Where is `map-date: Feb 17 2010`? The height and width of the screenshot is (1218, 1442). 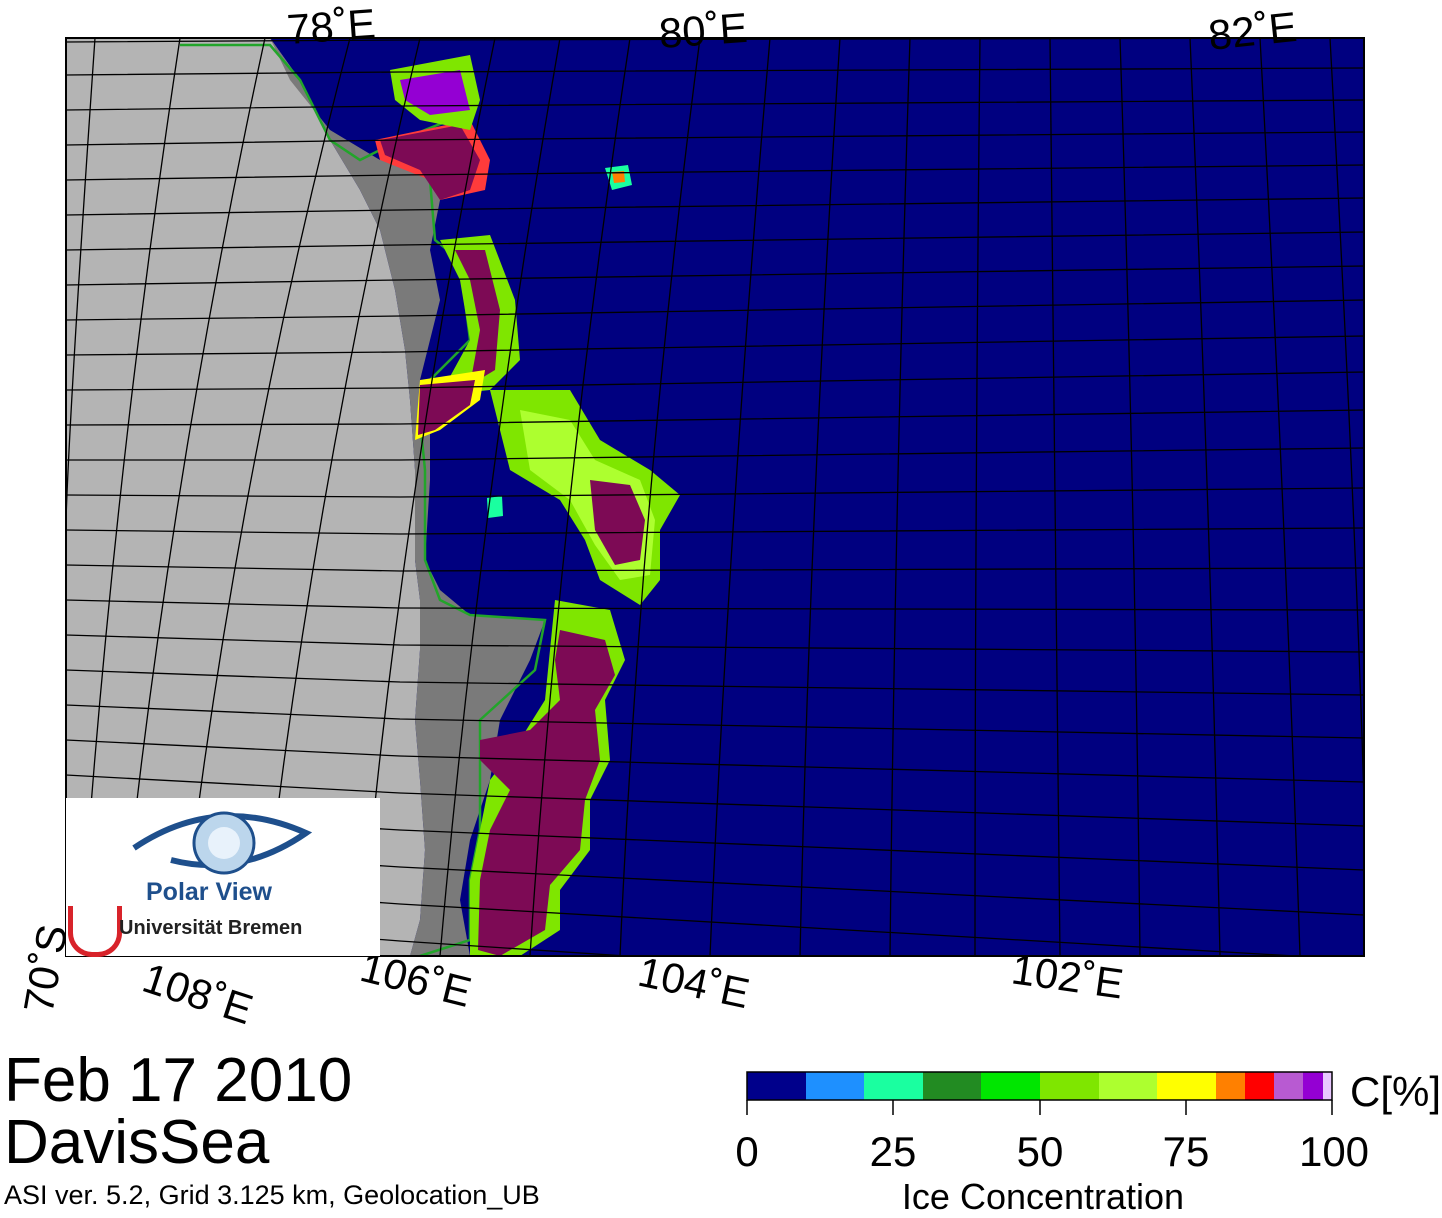 map-date: Feb 17 2010 is located at coordinates (178, 1080).